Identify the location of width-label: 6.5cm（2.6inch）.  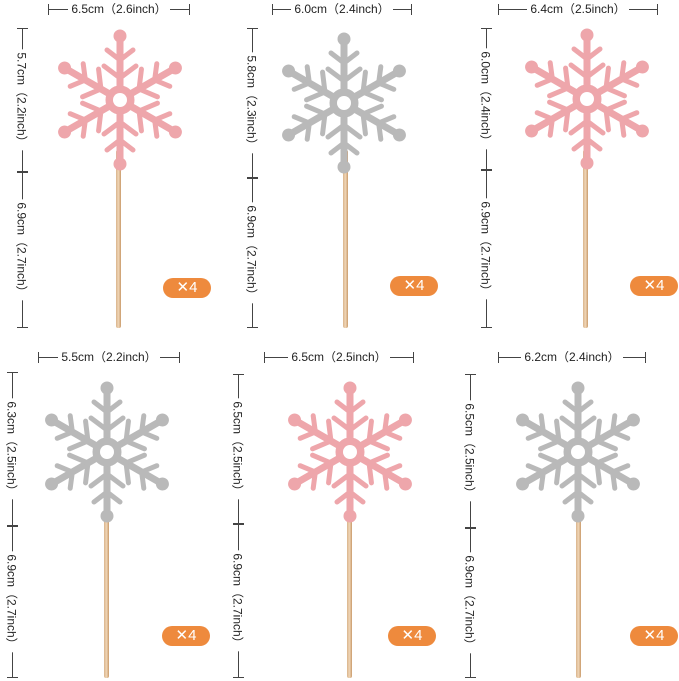
(119, 9).